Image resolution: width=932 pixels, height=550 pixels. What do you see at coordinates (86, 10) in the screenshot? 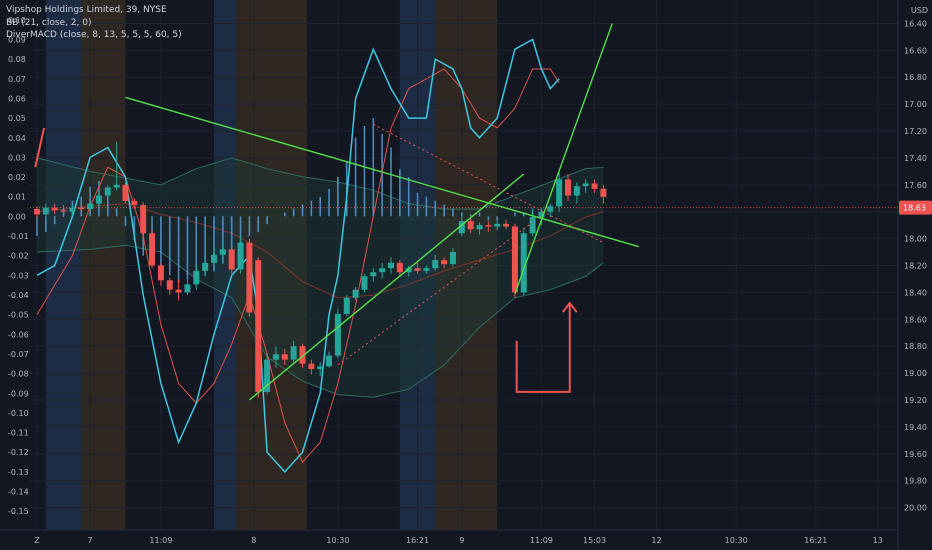
I see `legend-symbol-title: Vipshop Holdings Limited, 39, NYSE` at bounding box center [86, 10].